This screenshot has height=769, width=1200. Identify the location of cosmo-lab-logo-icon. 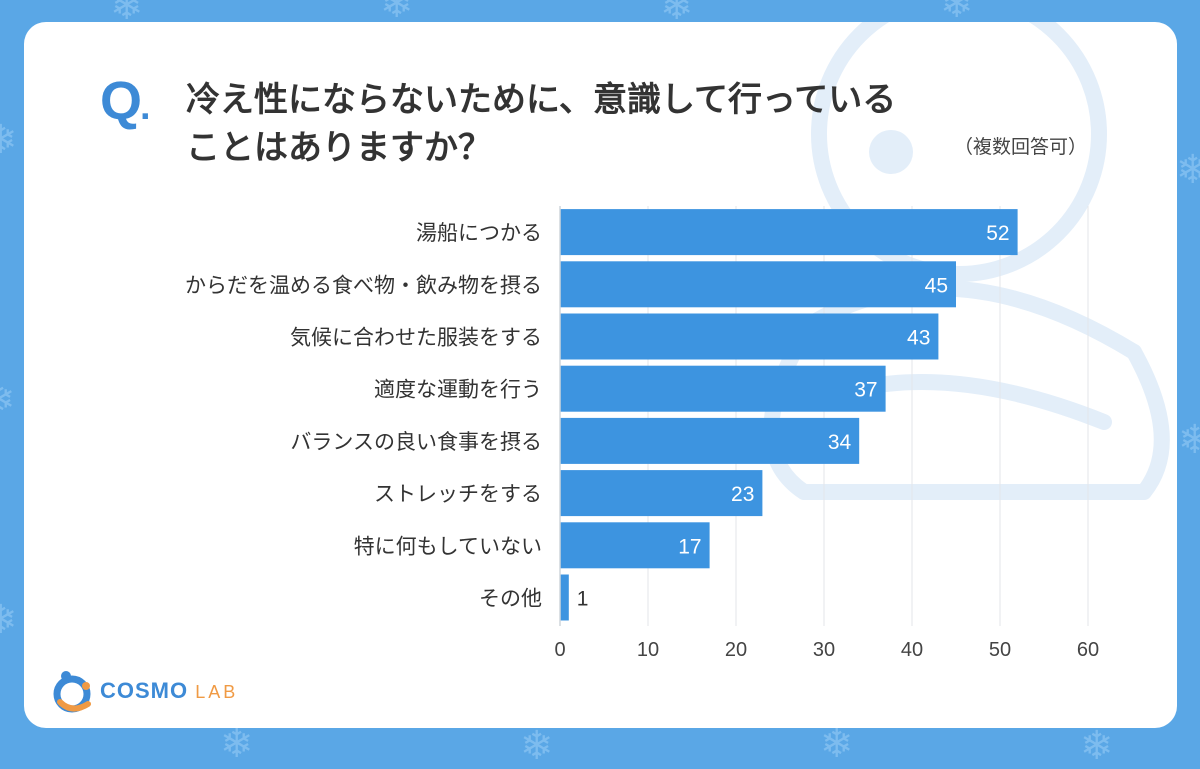
(72, 692).